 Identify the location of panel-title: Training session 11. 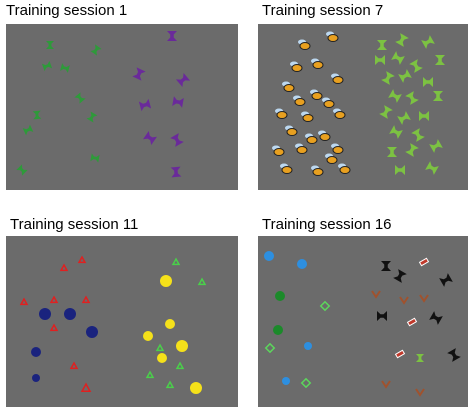
(74, 224).